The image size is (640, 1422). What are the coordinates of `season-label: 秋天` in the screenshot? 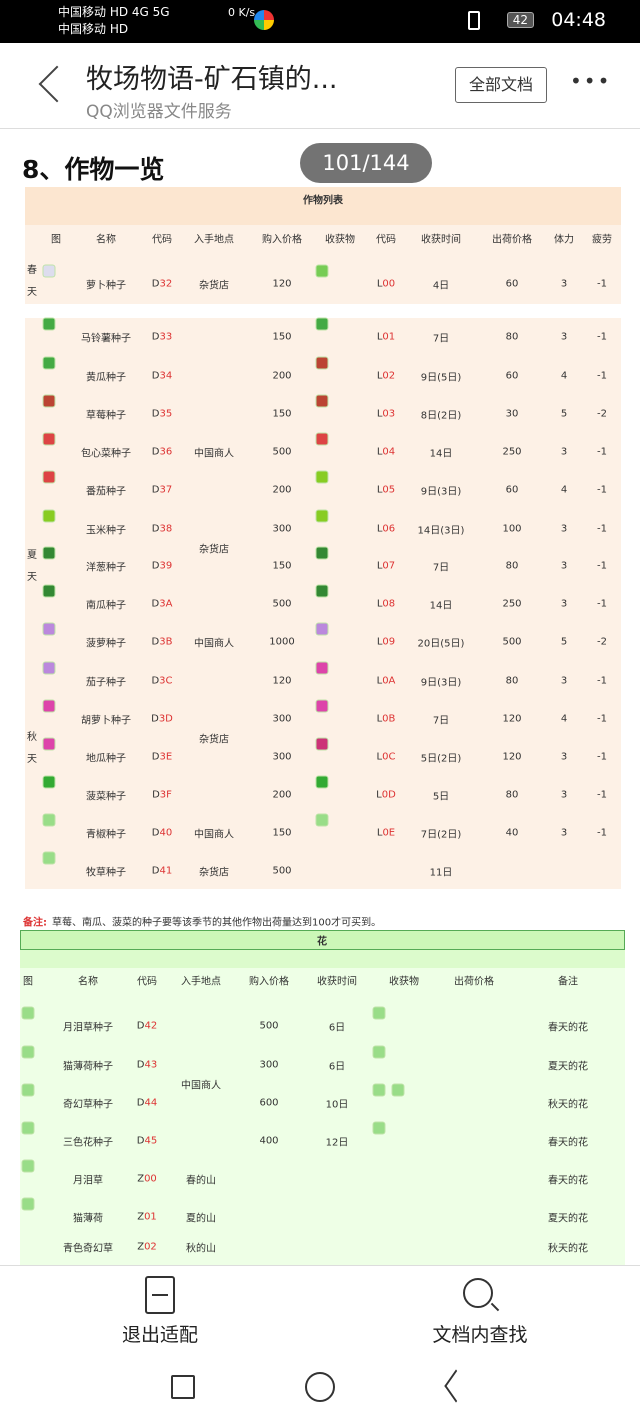 It's located at (32, 748).